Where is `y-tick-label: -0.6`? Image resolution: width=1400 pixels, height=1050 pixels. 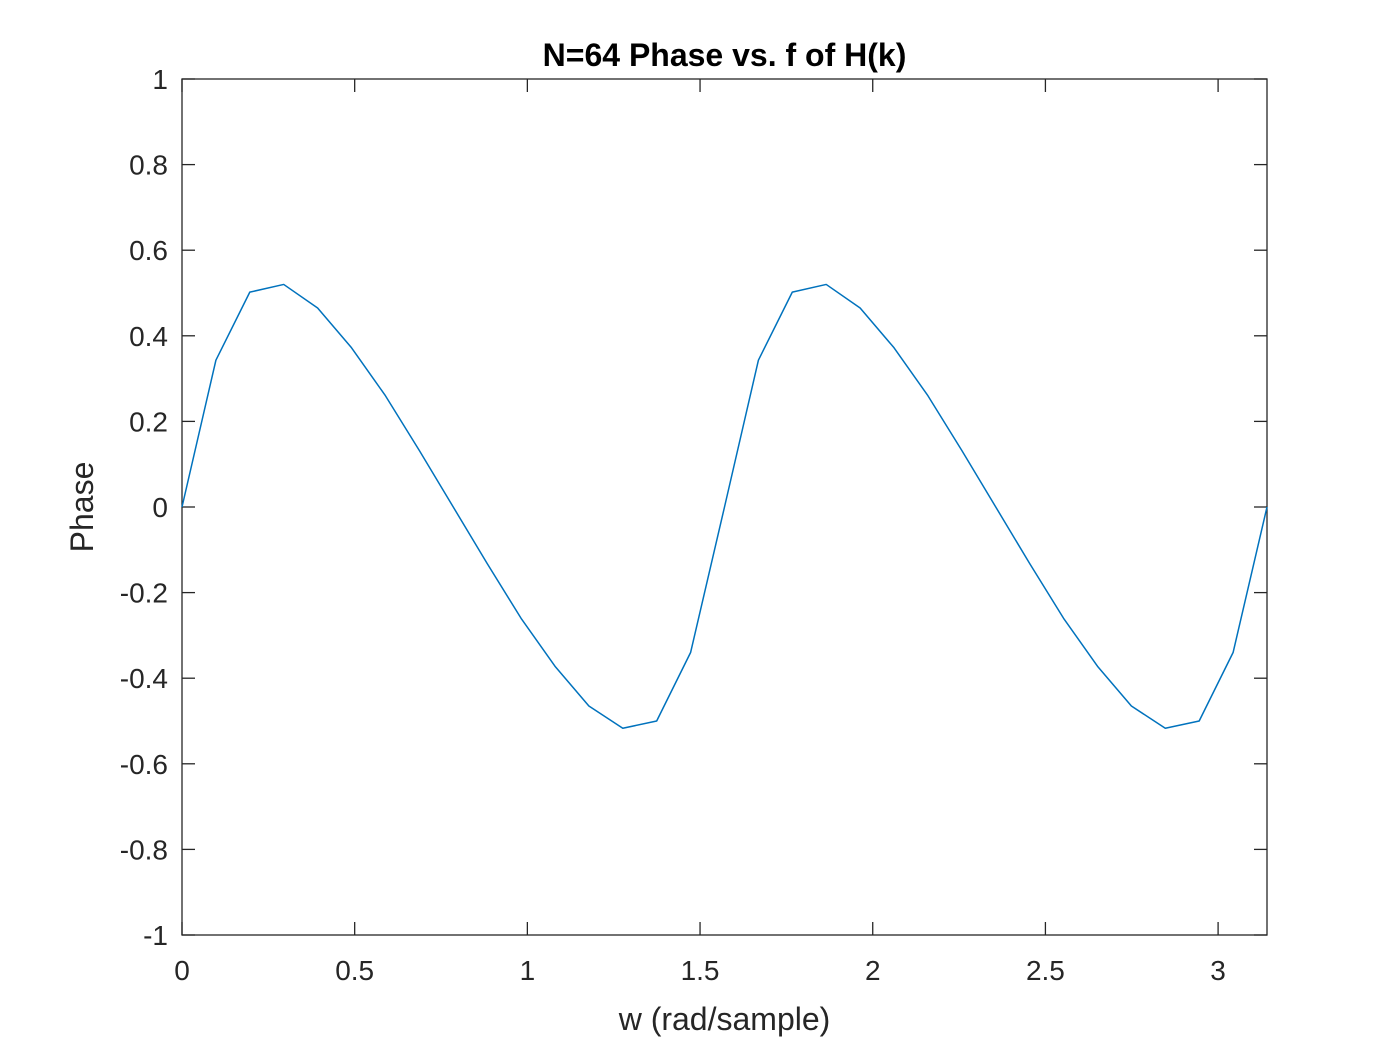 y-tick-label: -0.6 is located at coordinates (144, 764).